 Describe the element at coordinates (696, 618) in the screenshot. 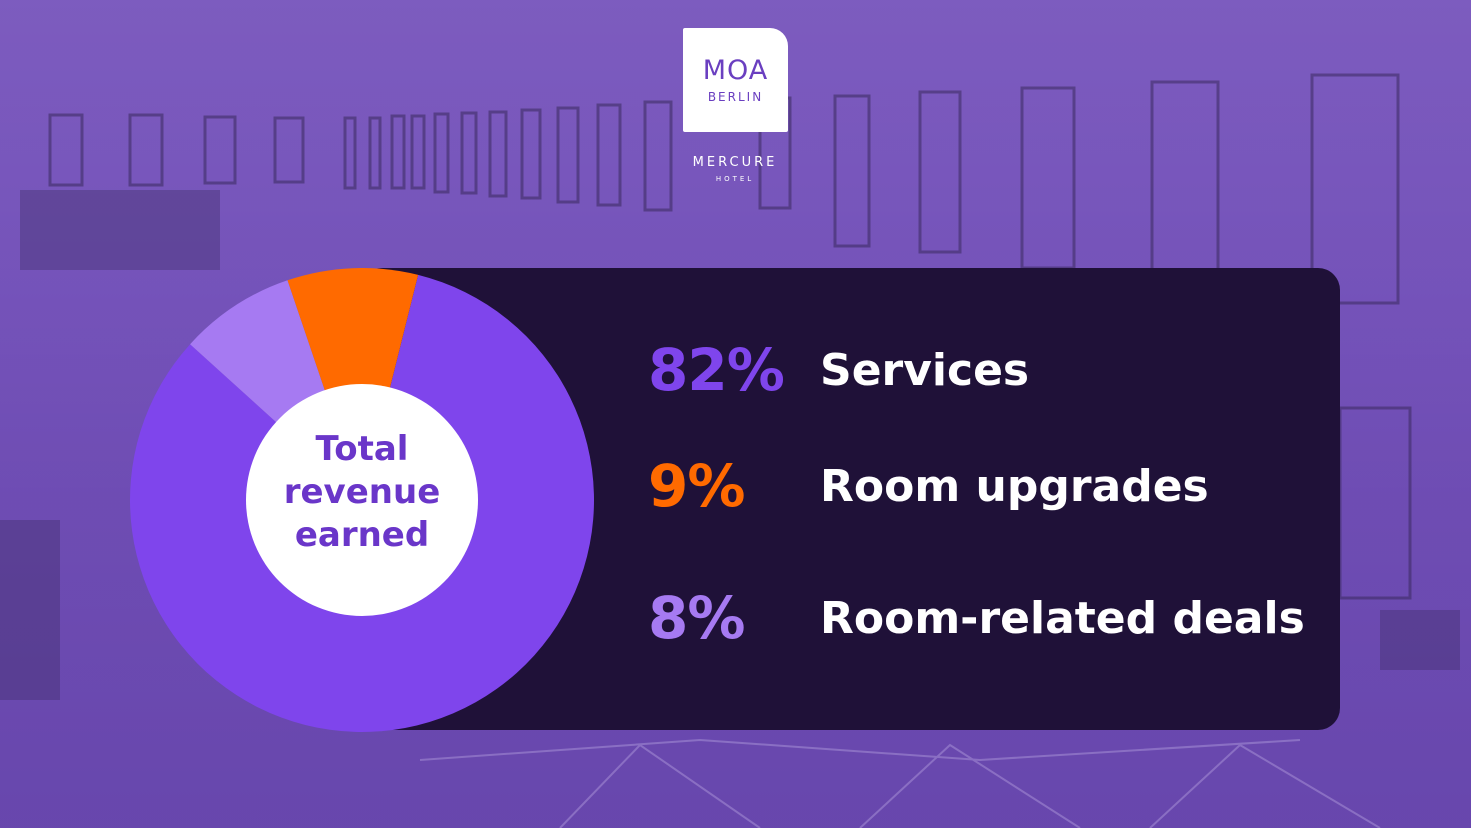

I see `room-related-deals-percent: 8%` at that location.